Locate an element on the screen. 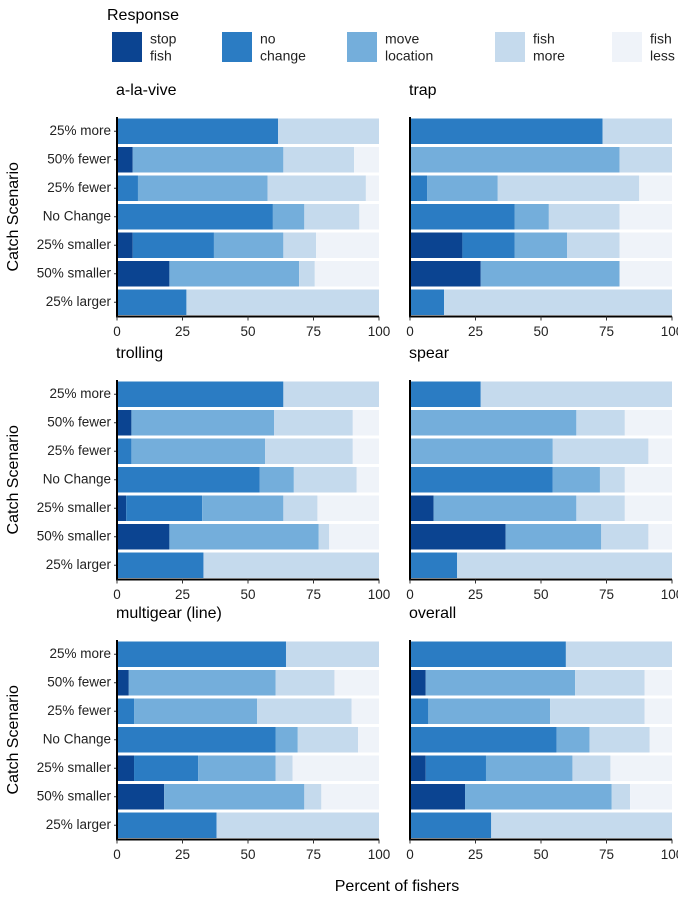  y-tick-label: 25% more is located at coordinates (80, 393).